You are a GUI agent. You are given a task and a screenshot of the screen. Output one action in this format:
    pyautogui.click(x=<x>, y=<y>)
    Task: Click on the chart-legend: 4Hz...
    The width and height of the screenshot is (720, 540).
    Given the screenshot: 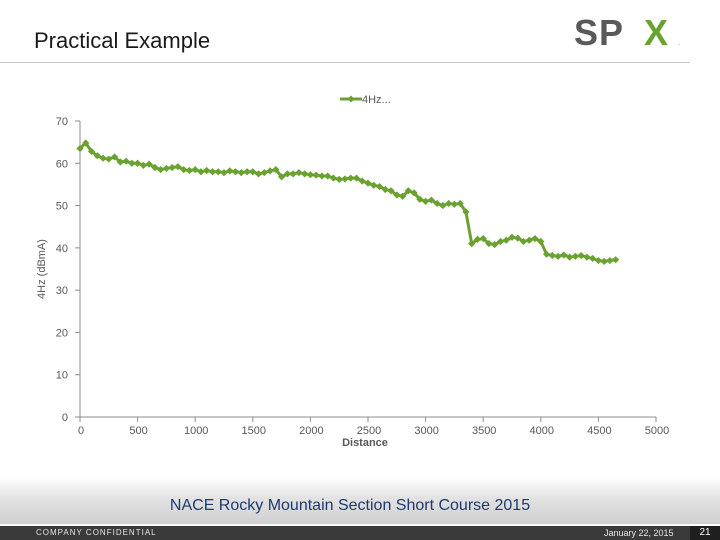 What is the action you would take?
    pyautogui.click(x=365, y=100)
    